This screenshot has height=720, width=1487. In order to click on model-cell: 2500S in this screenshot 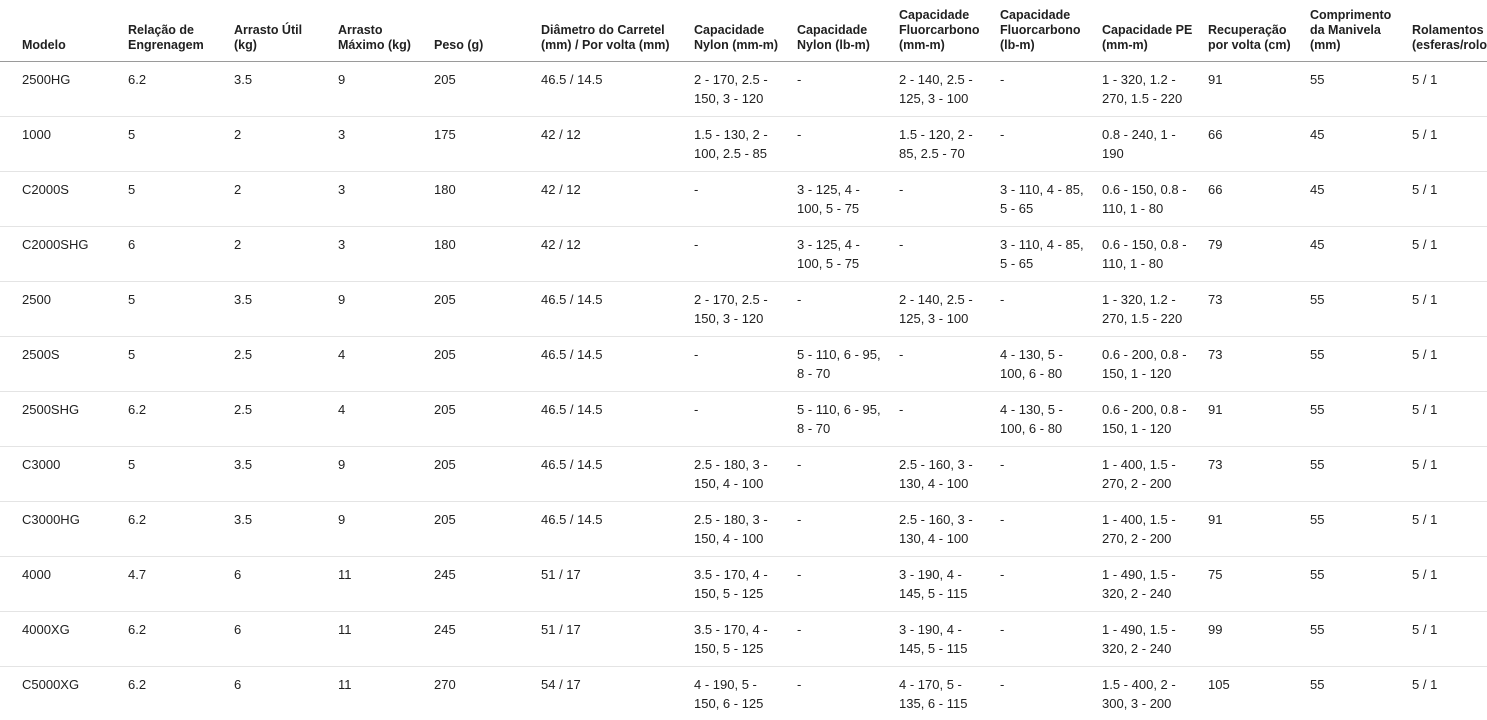, I will do `click(64, 364)`.